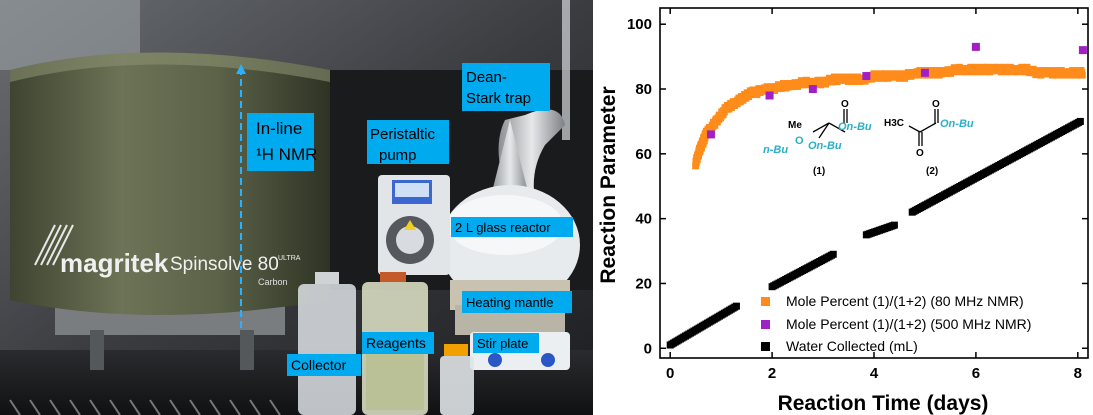  What do you see at coordinates (772, 373) in the screenshot?
I see `x-tick-label: 2` at bounding box center [772, 373].